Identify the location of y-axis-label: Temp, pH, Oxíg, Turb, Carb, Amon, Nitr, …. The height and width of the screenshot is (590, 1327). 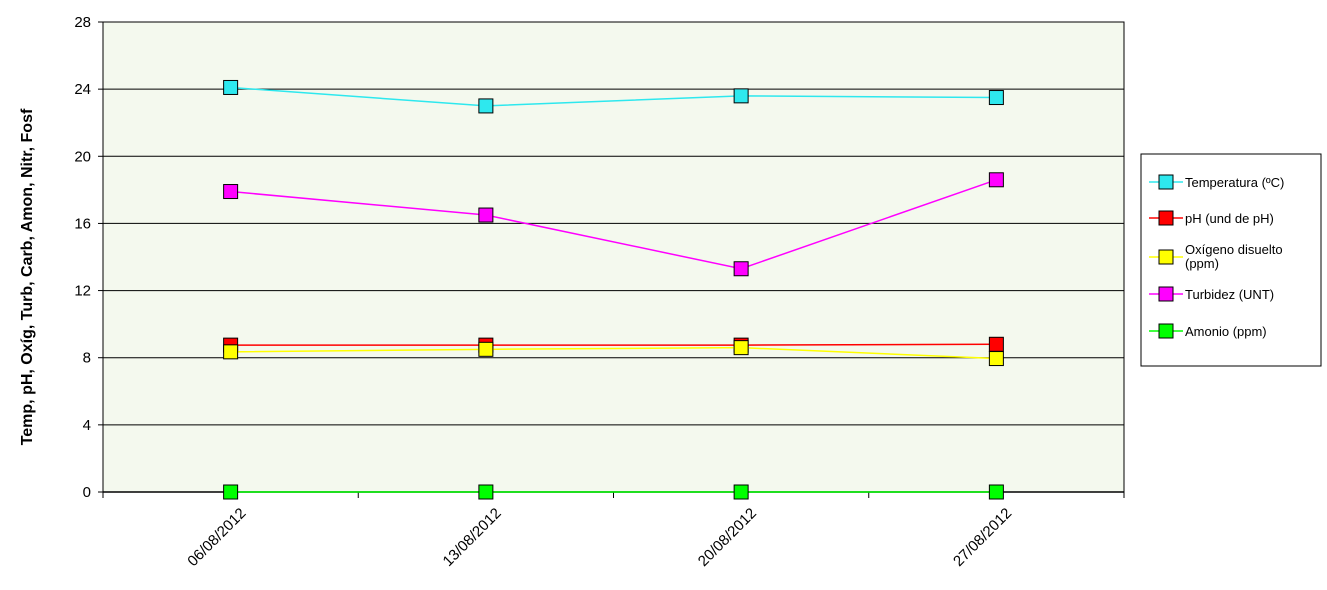
(27, 276).